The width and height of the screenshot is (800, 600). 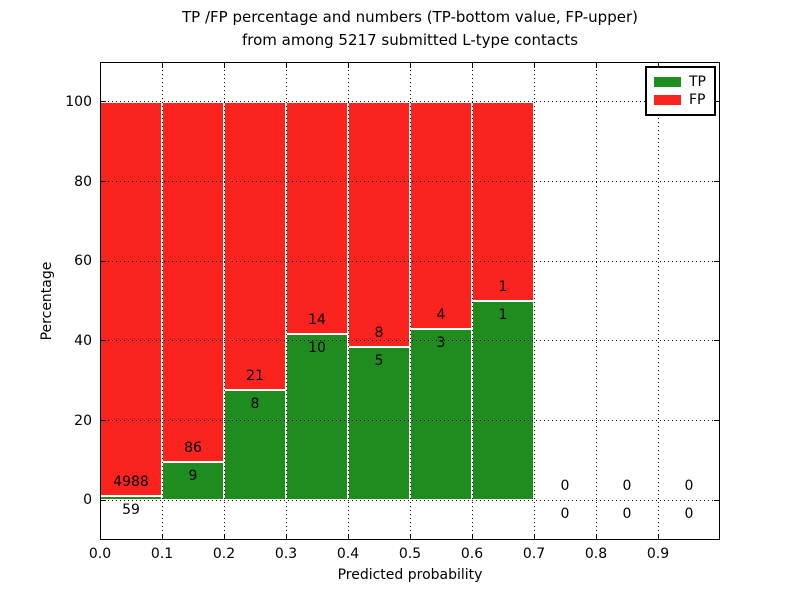 I want to click on tp-count-annotation: 10, so click(x=317, y=348).